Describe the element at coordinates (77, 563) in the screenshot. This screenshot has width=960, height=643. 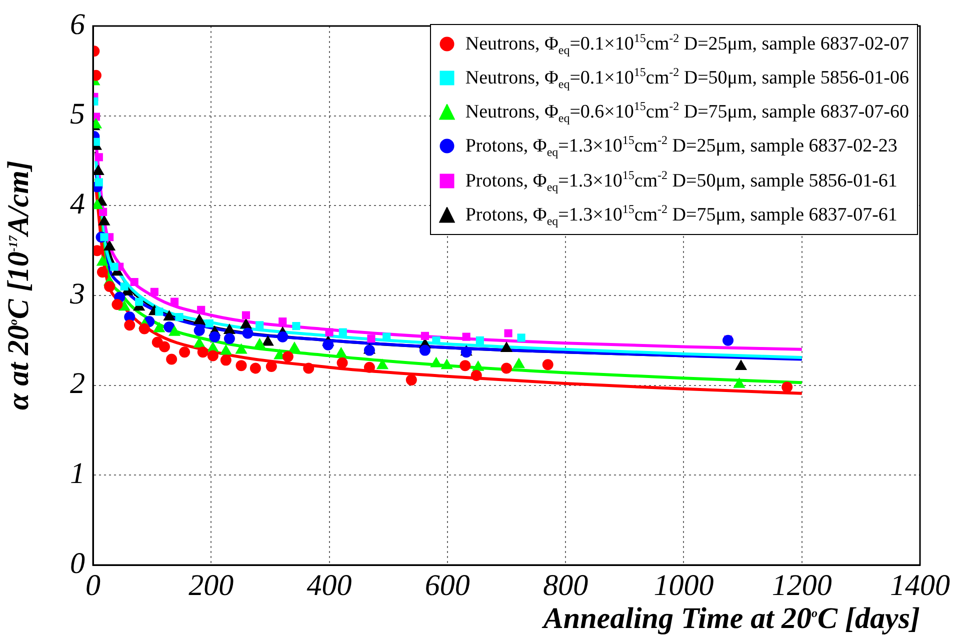
I see `y-tick-label: 0` at that location.